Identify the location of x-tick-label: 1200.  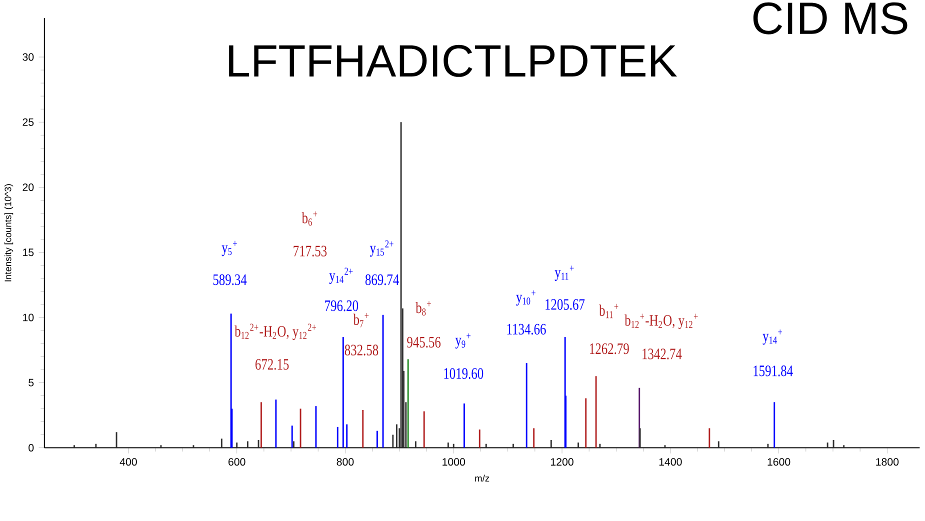
(562, 462).